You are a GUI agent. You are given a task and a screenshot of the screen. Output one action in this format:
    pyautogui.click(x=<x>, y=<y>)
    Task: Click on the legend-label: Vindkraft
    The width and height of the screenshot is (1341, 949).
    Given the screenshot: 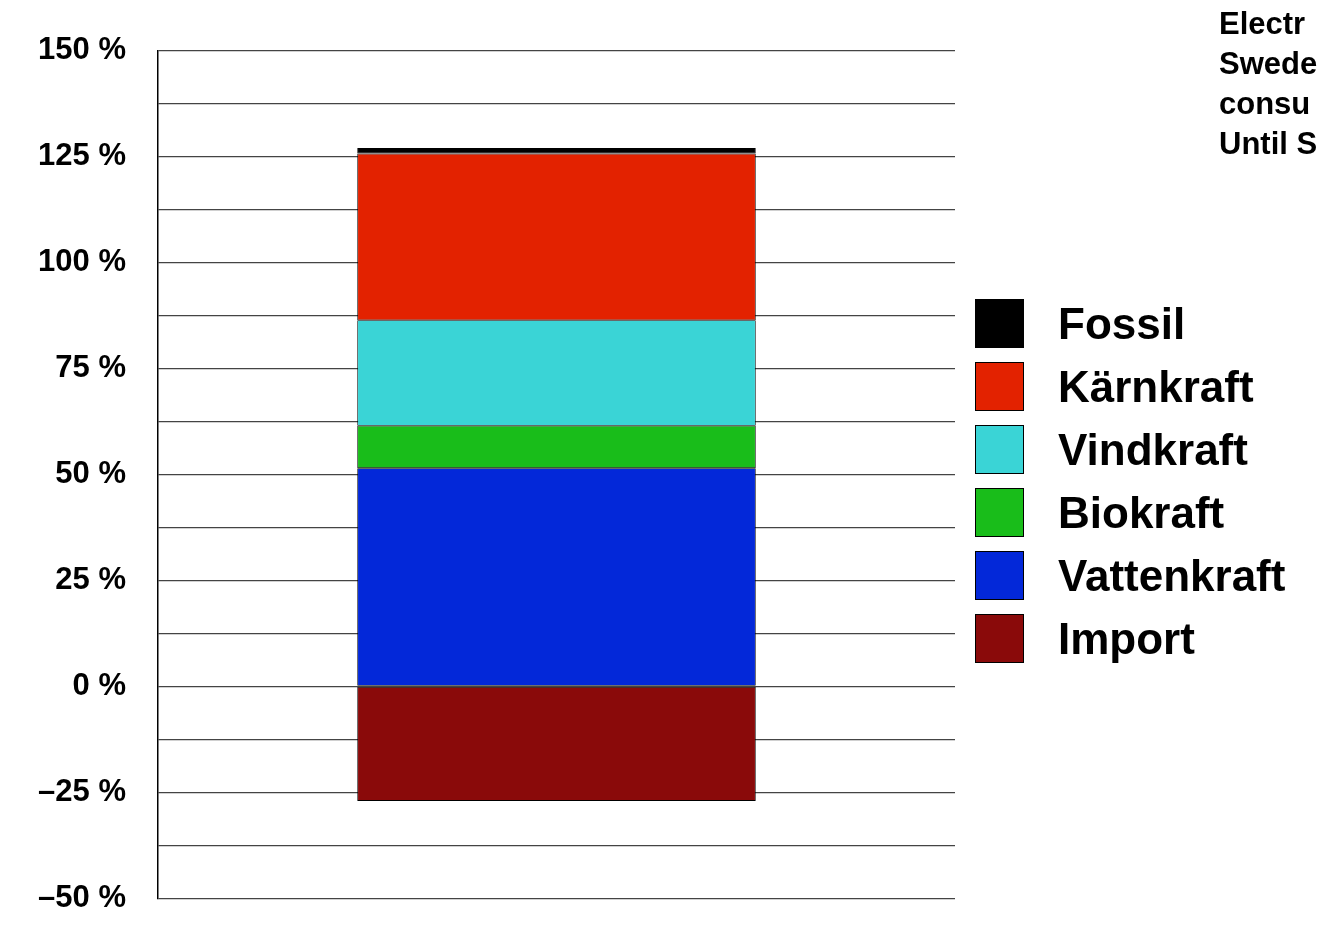 What is the action you would take?
    pyautogui.click(x=1153, y=449)
    